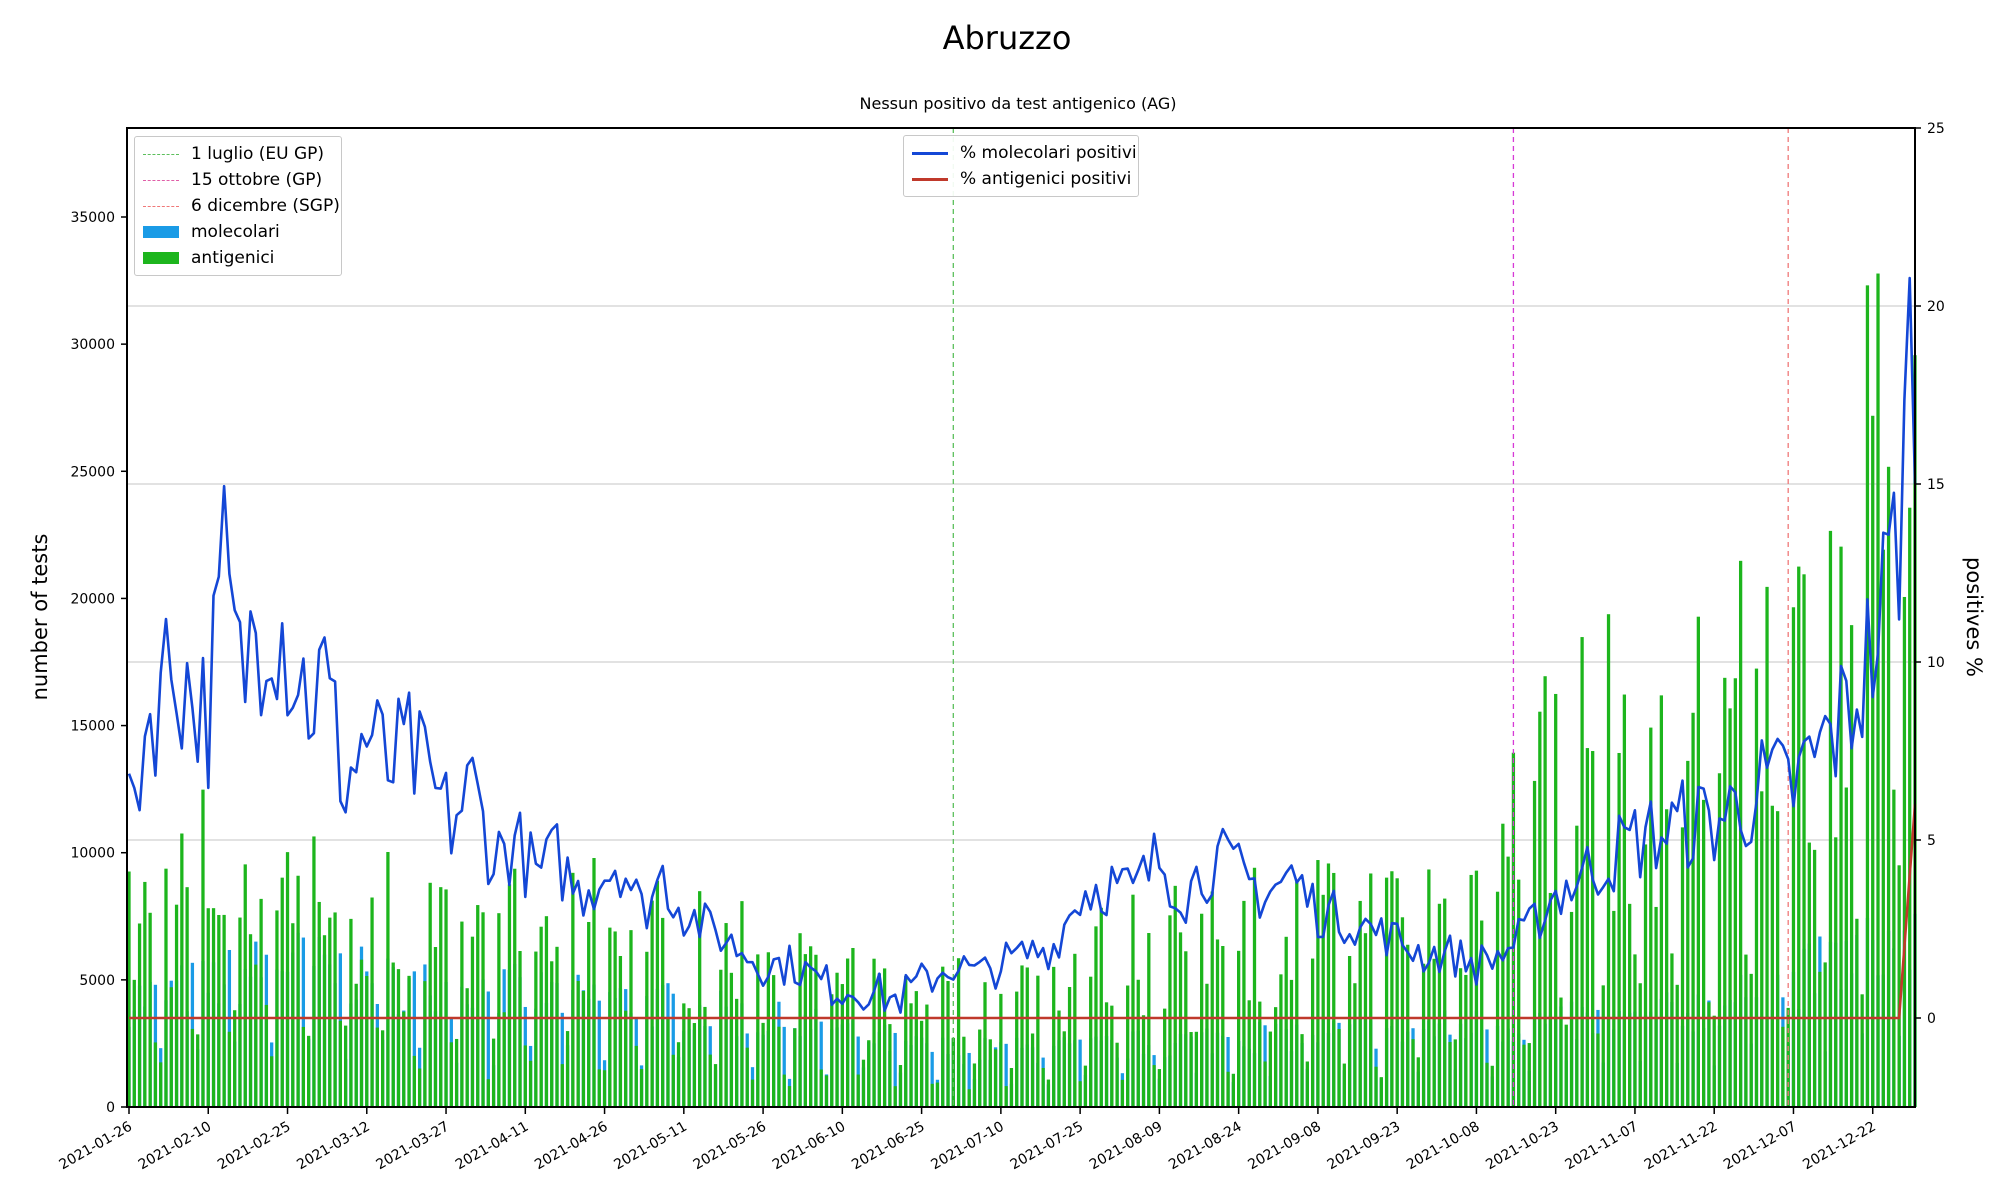 The image size is (2000, 1200). Describe the element at coordinates (1931, 841) in the screenshot. I see `y2-tick-label: 5` at that location.